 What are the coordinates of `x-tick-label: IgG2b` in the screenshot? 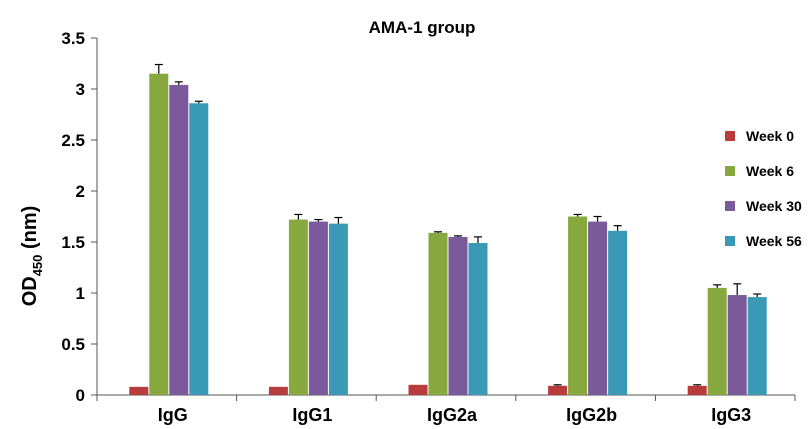 It's located at (591, 415).